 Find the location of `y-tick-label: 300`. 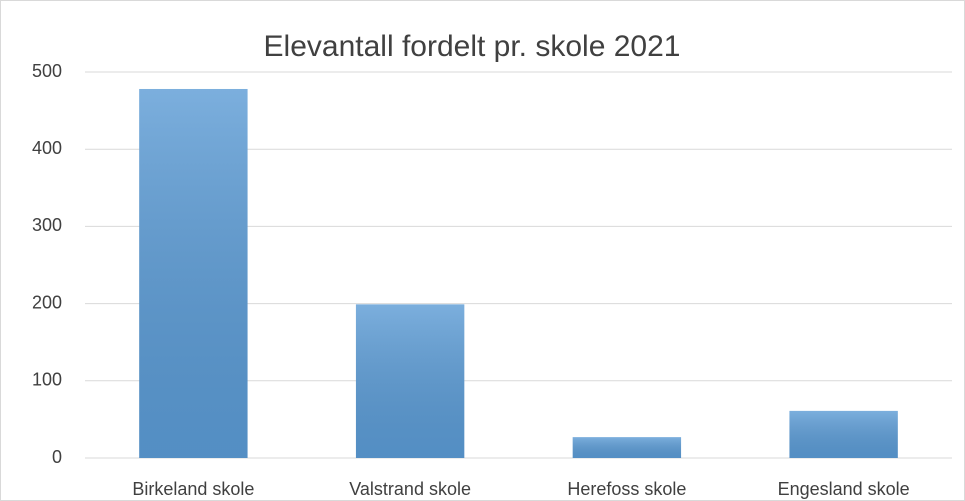

y-tick-label: 300 is located at coordinates (47, 225).